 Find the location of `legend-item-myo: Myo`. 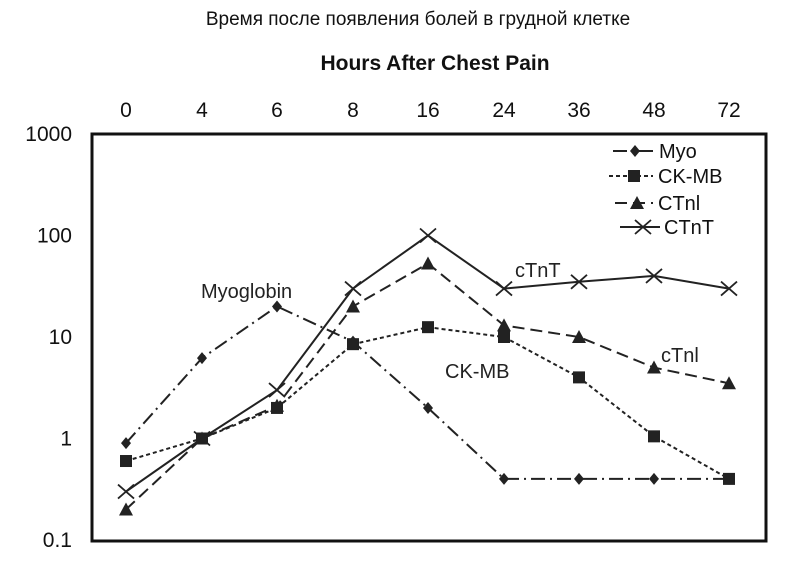

legend-item-myo: Myo is located at coordinates (655, 152).